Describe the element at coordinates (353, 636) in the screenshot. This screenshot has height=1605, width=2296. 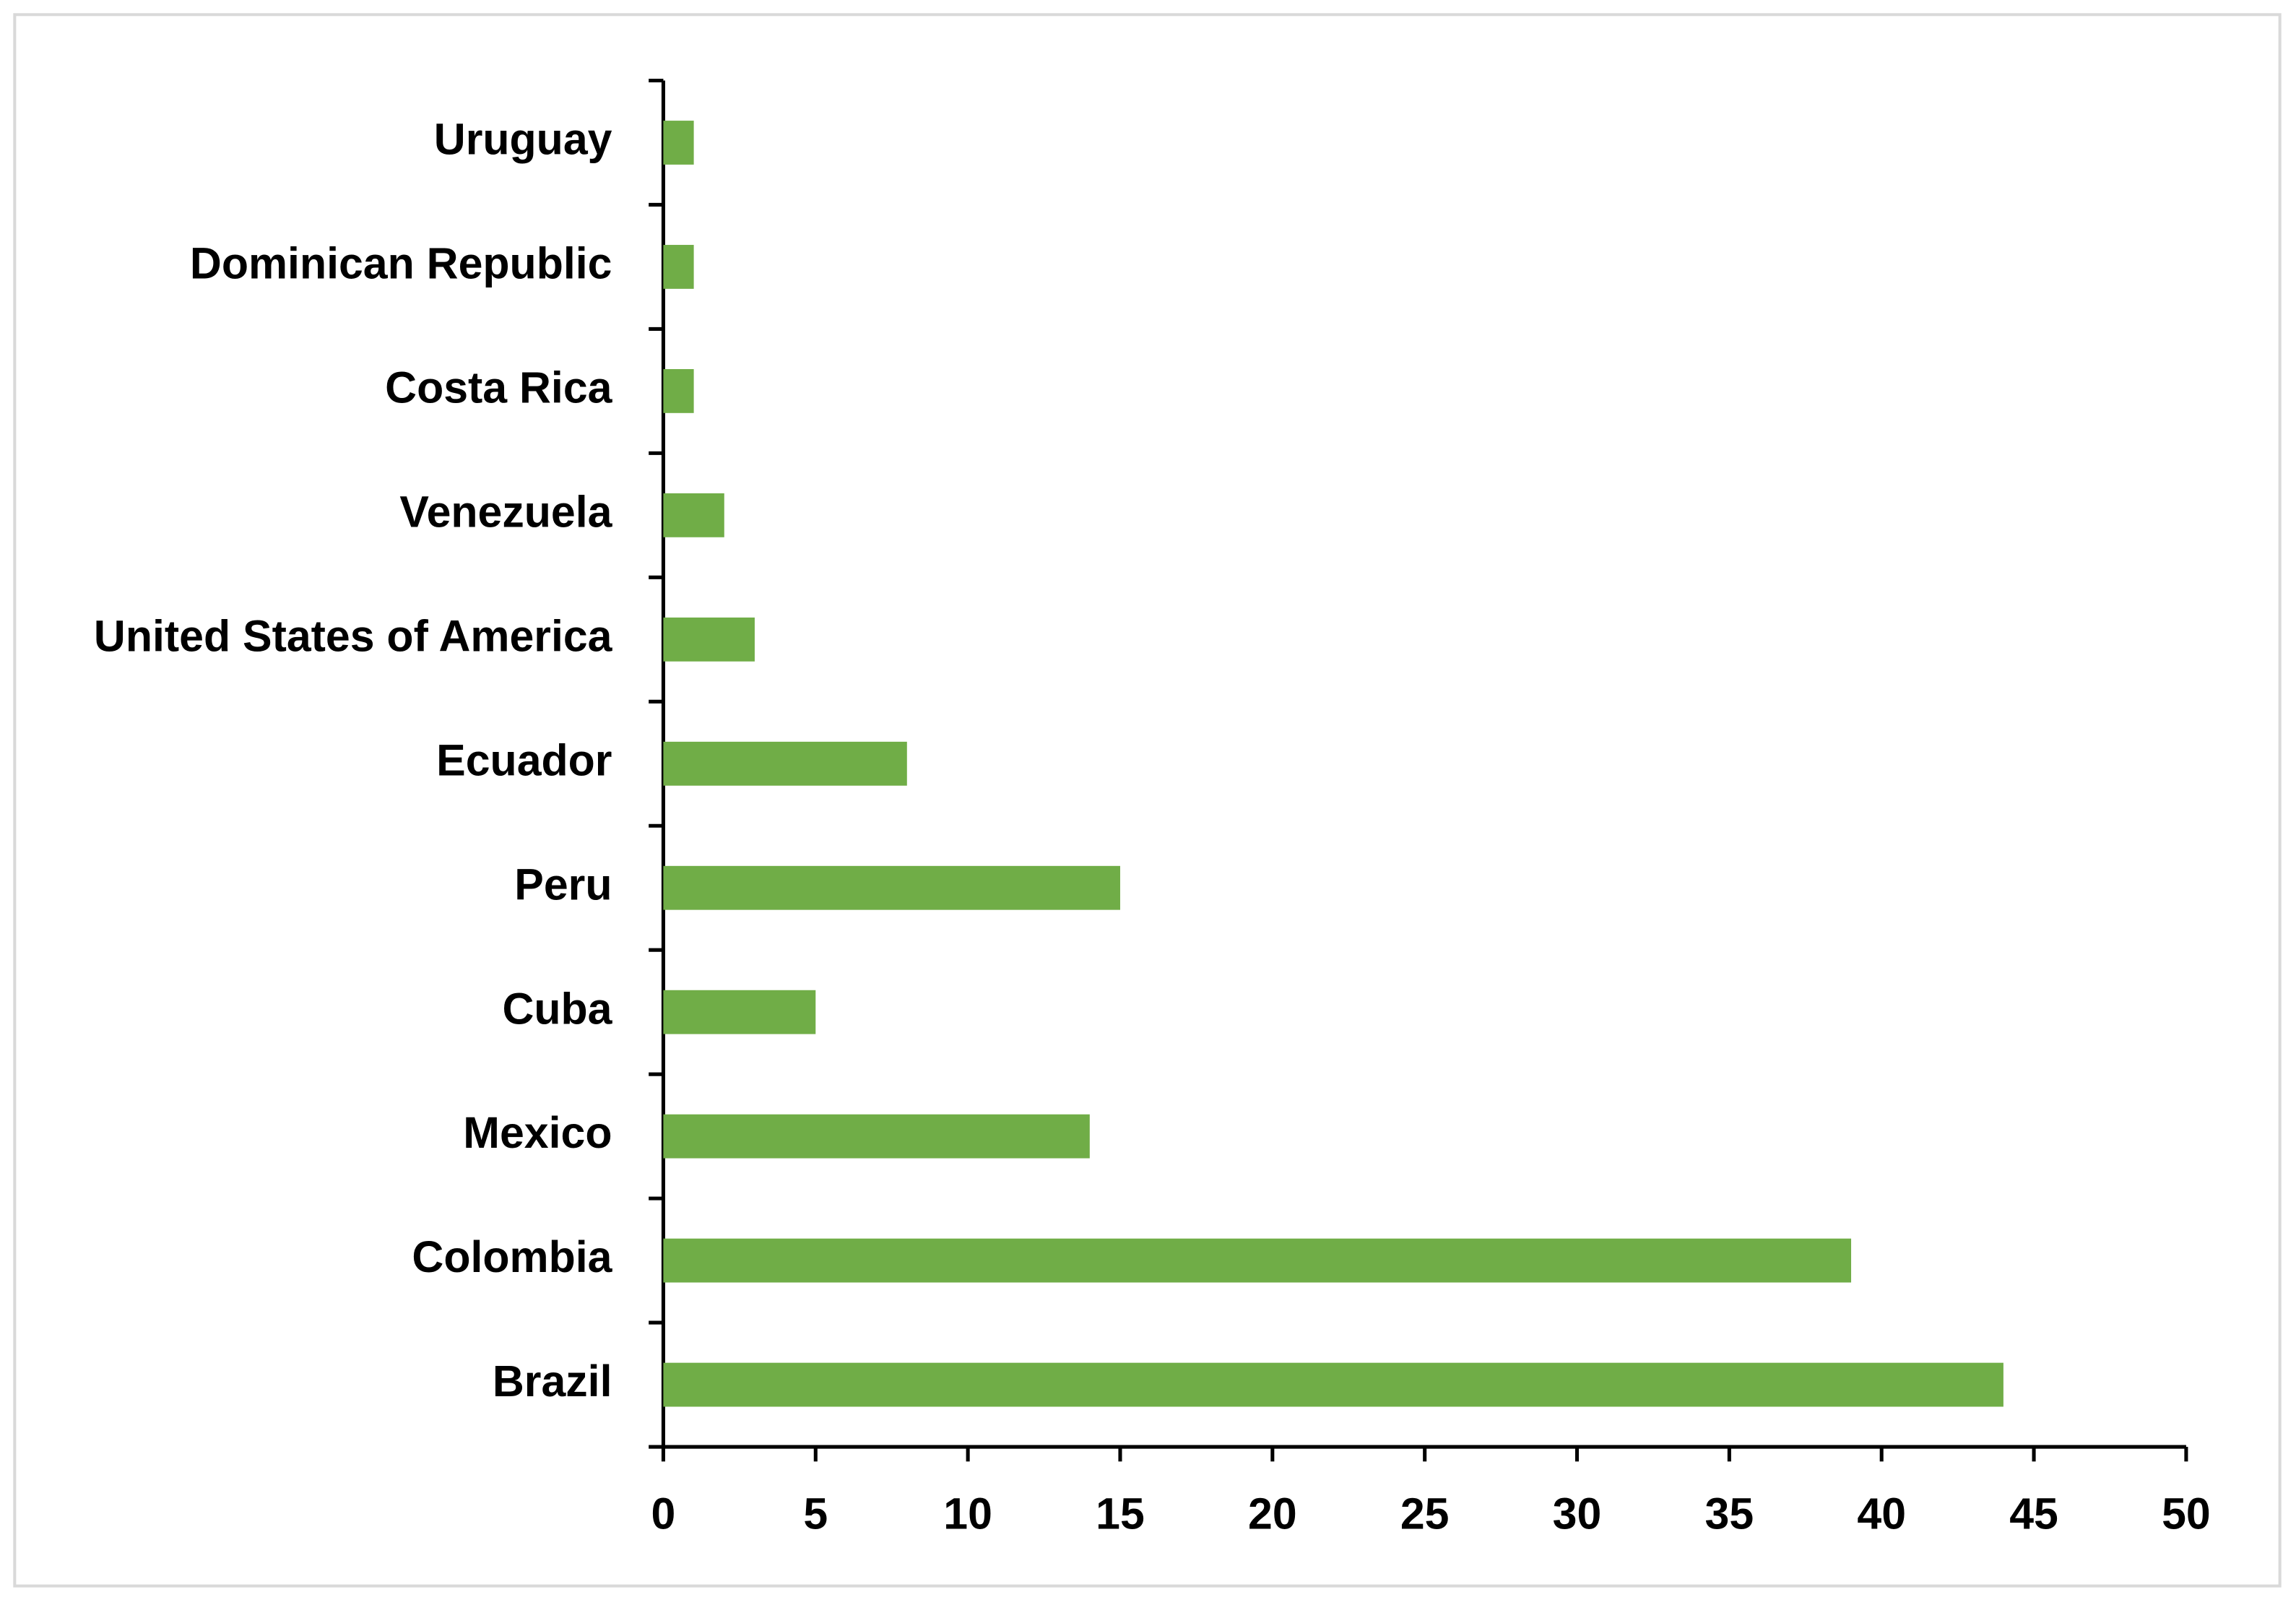
I see `y-tick-label: United States of America` at that location.